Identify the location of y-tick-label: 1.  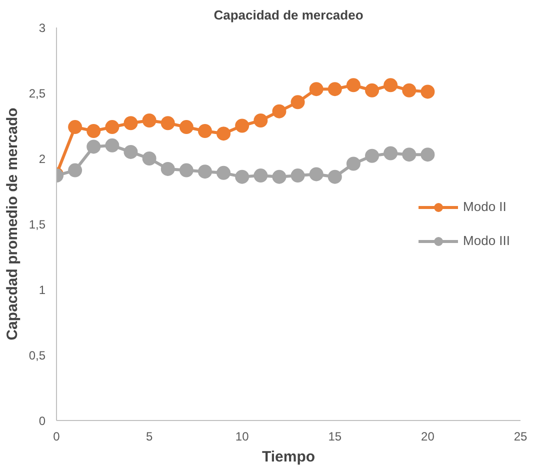
(42, 290).